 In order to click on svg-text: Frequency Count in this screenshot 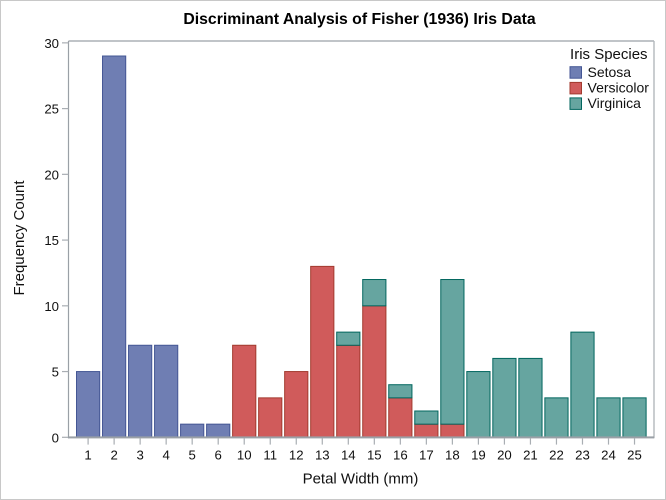, I will do `click(19, 238)`.